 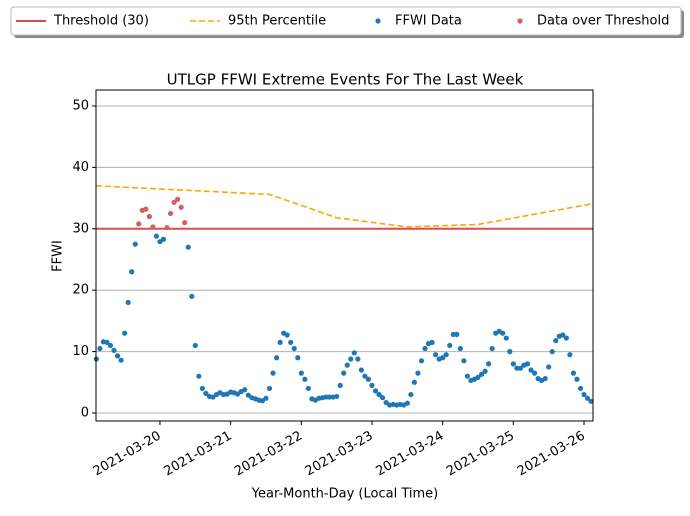 I want to click on x-tick-label: 2021-03-23, so click(x=339, y=454).